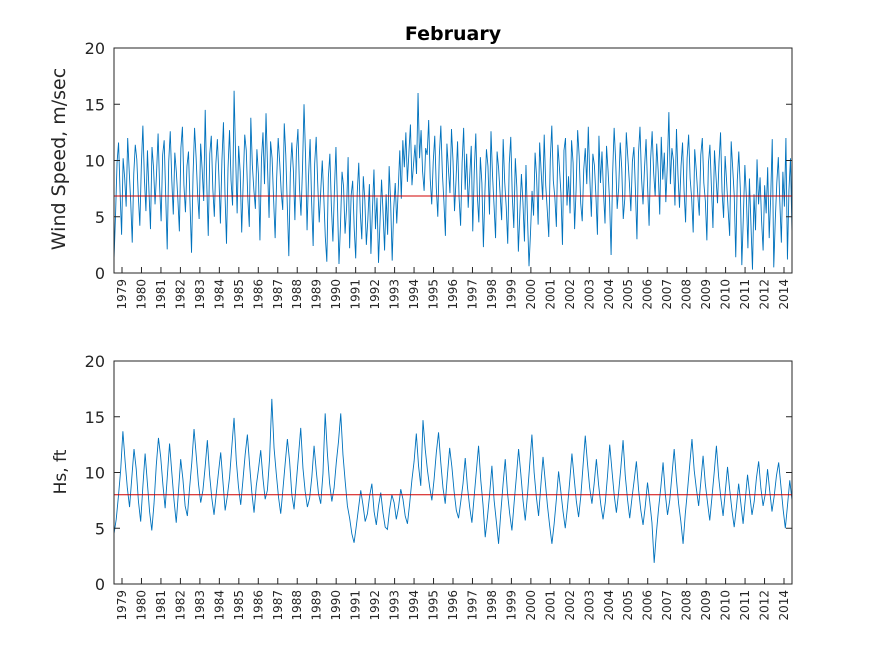  Describe the element at coordinates (511, 605) in the screenshot. I see `significant-wave-height-xtick-label: 1999` at that location.